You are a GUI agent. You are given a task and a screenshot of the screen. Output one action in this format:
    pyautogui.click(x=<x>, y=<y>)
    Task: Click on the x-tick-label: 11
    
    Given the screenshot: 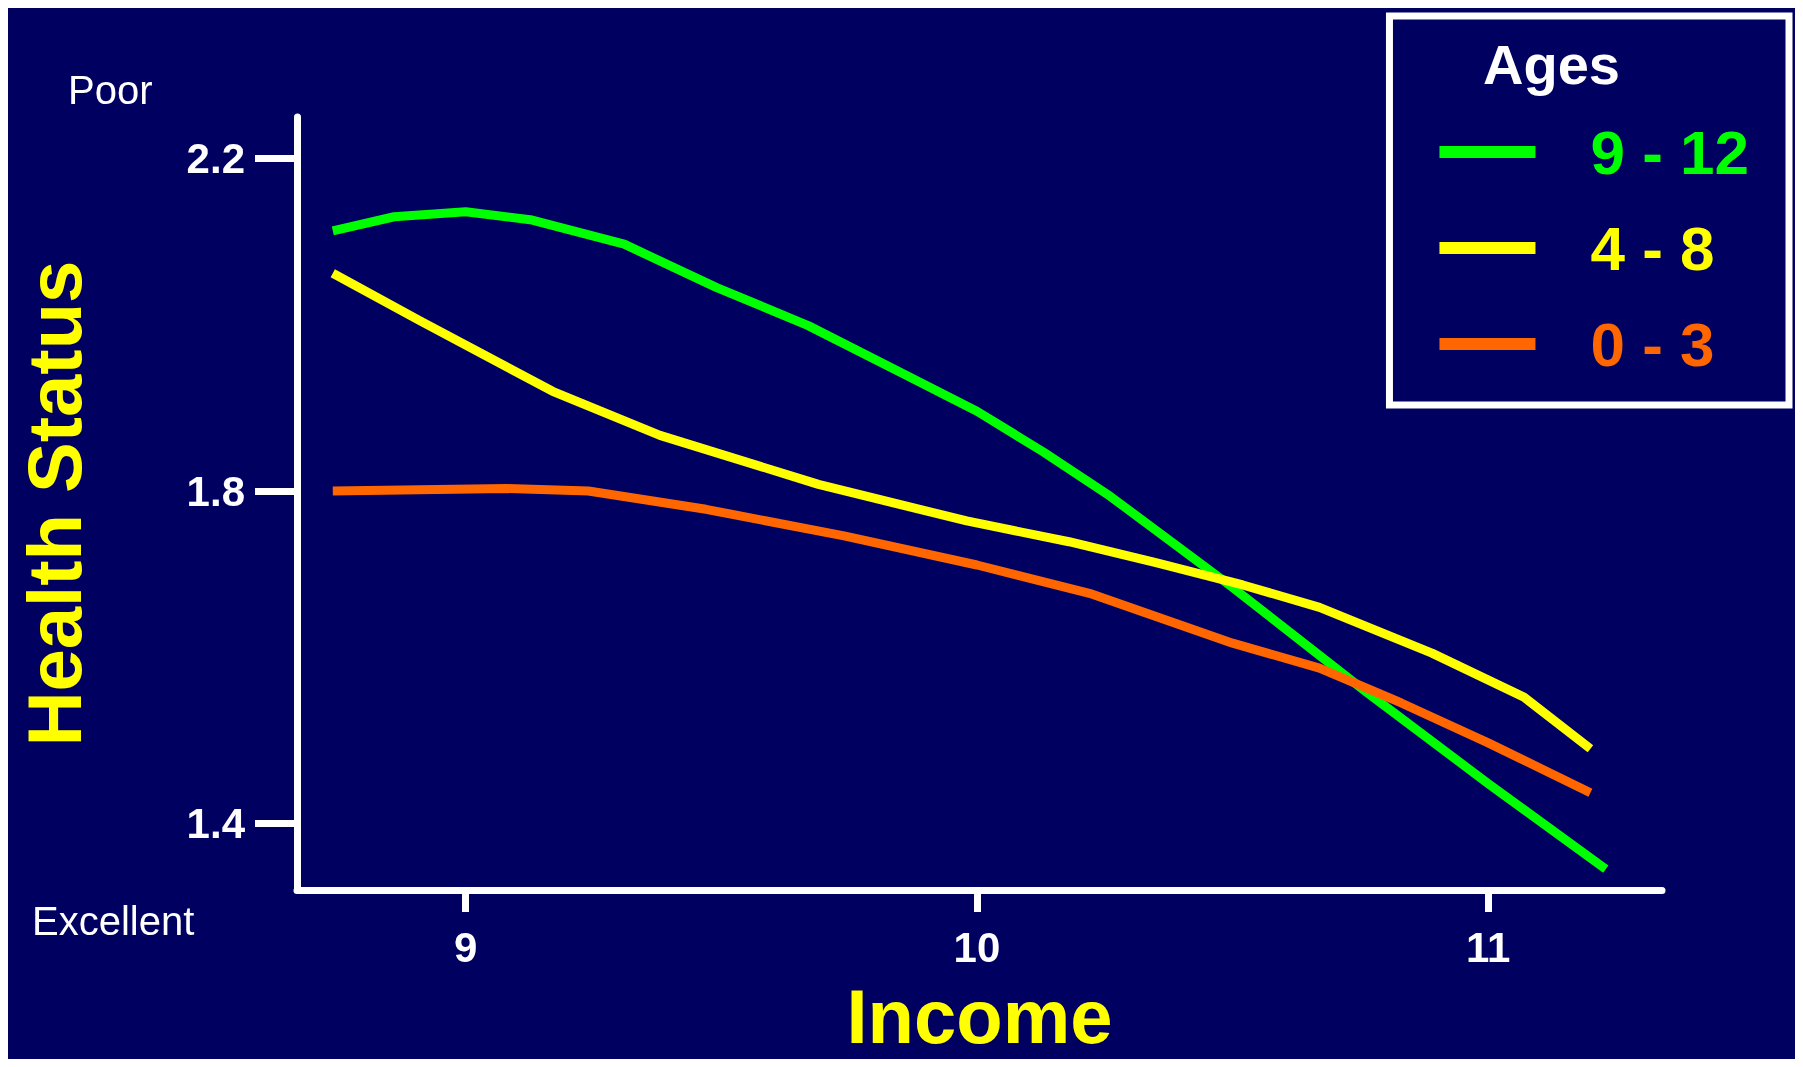 What is the action you would take?
    pyautogui.click(x=1488, y=947)
    